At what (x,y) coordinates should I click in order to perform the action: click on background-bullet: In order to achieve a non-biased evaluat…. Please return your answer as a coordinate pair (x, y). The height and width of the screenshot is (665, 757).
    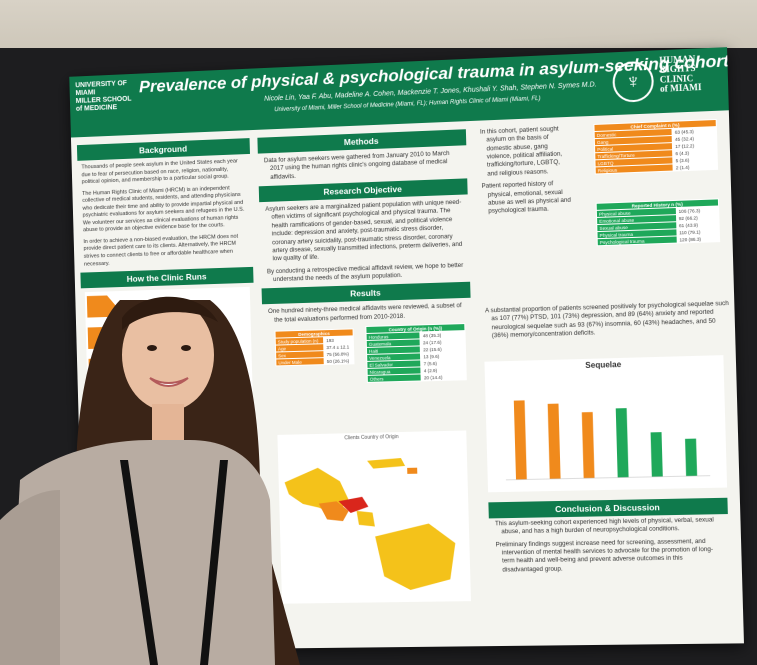
    Looking at the image, I should click on (166, 250).